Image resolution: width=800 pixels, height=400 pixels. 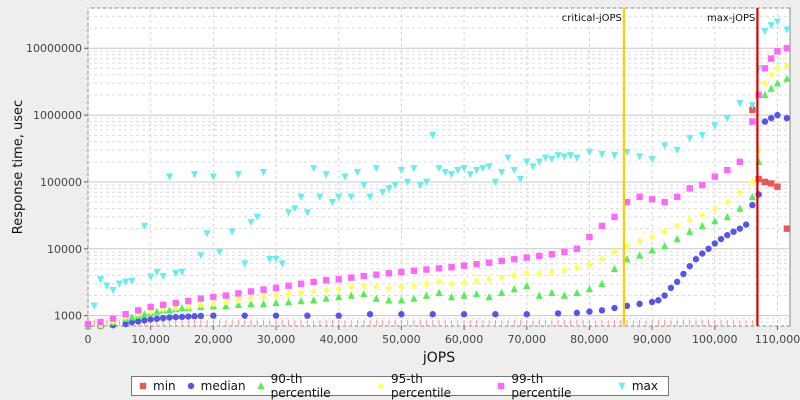 What do you see at coordinates (589, 339) in the screenshot?
I see `x-tick-label: 80,000` at bounding box center [589, 339].